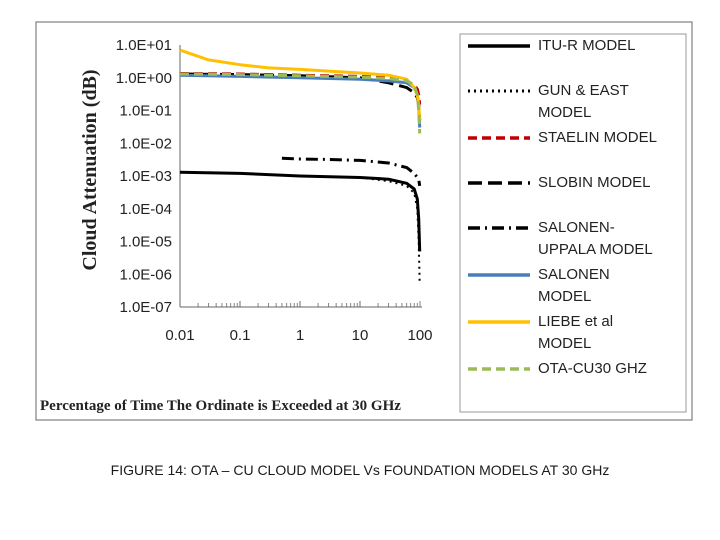  Describe the element at coordinates (564, 112) in the screenshot. I see `legend-label-2: MODEL` at that location.